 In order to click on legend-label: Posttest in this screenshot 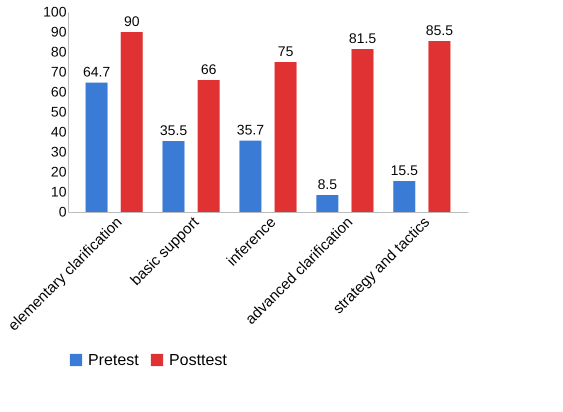, I will do `click(198, 360)`.